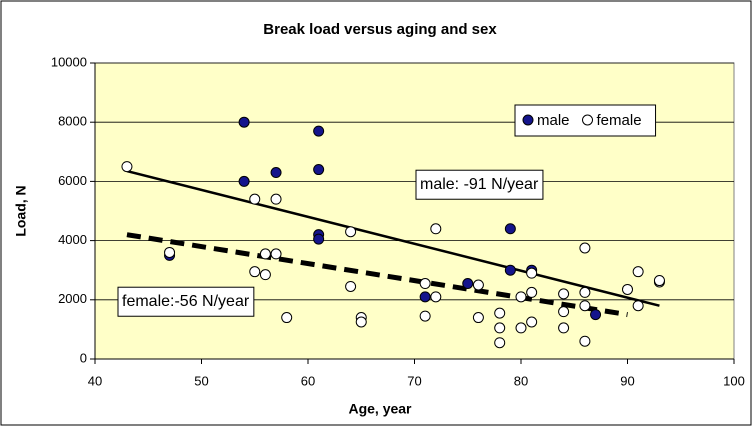 This screenshot has width=752, height=426. Describe the element at coordinates (21, 210) in the screenshot. I see `y-axis-title: Load, N` at that location.